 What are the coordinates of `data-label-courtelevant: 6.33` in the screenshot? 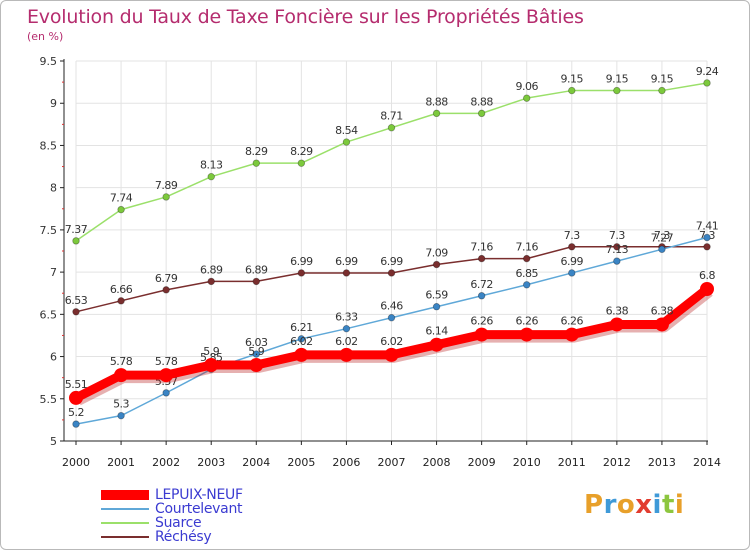 It's located at (346, 317).